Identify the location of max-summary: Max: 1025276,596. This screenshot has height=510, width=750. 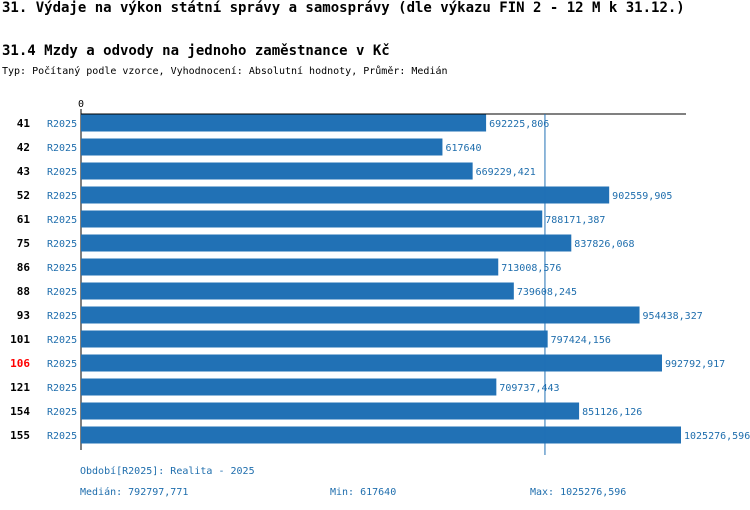
(578, 492).